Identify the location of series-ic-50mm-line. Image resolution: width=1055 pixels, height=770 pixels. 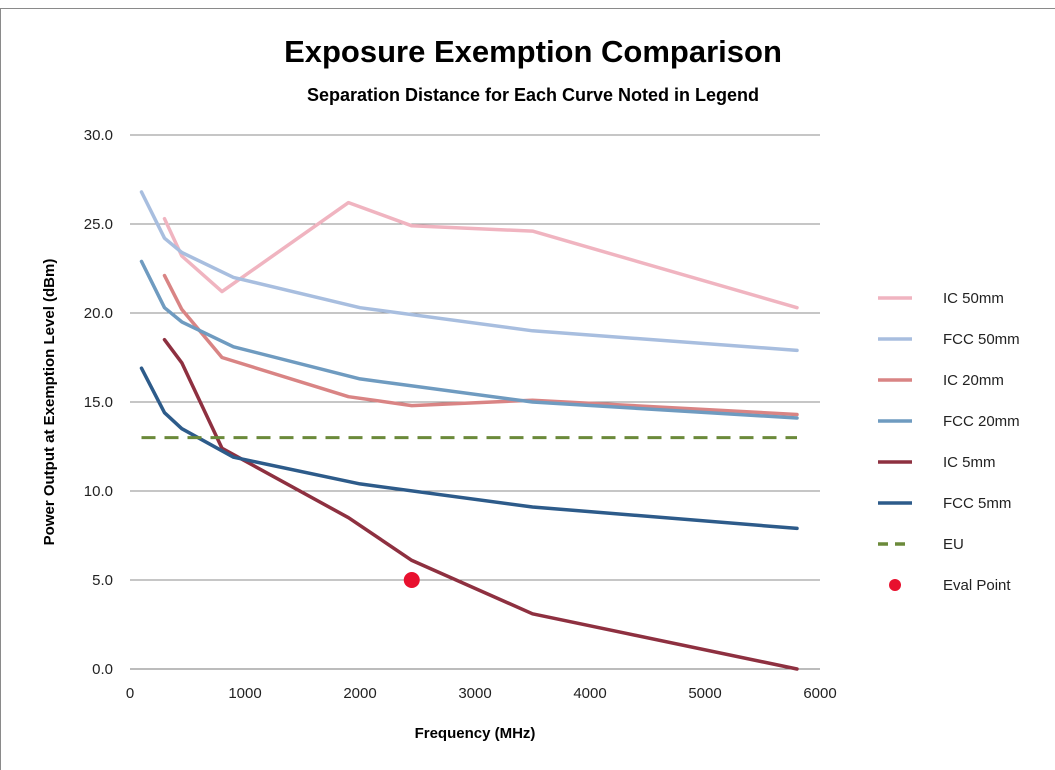
(480, 255).